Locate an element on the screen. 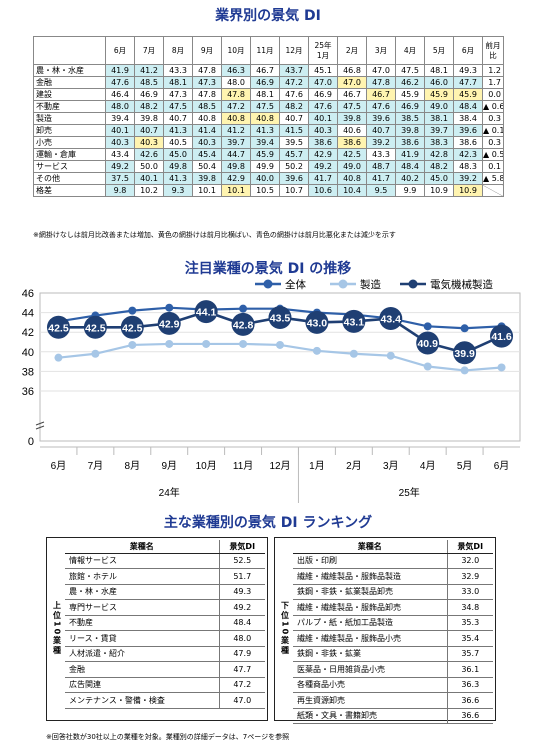  change-value: 0.1 is located at coordinates (493, 166).